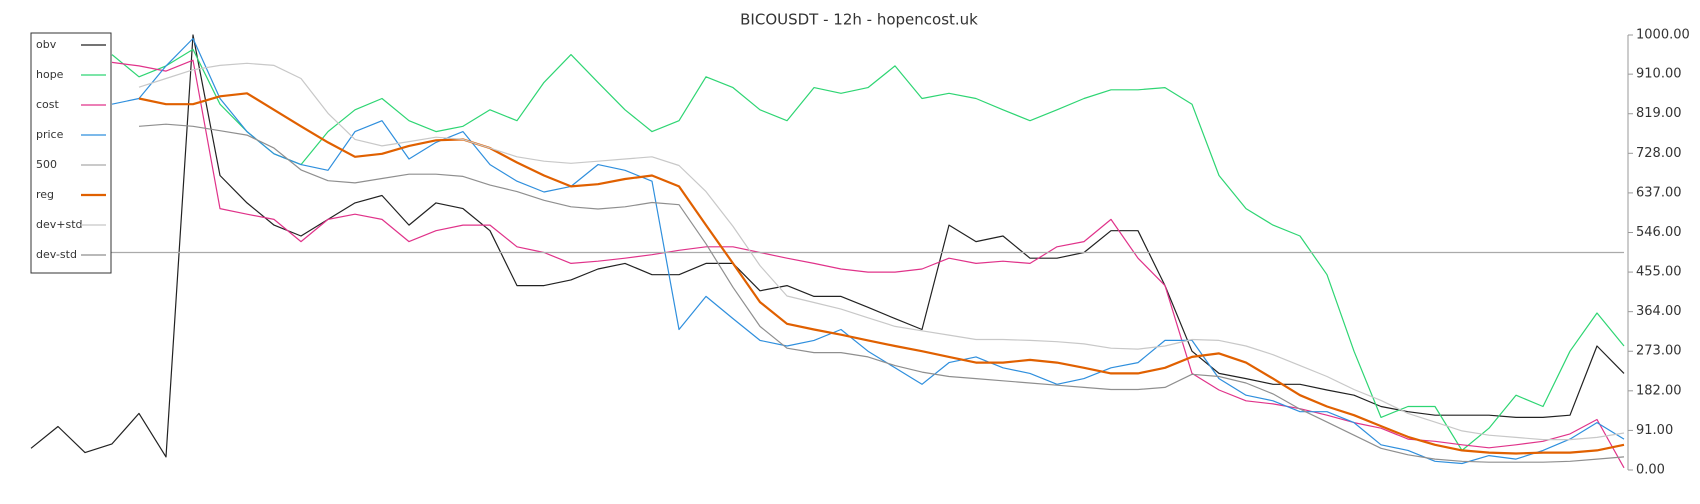  What do you see at coordinates (46, 44) in the screenshot?
I see `legend-label: obv` at bounding box center [46, 44].